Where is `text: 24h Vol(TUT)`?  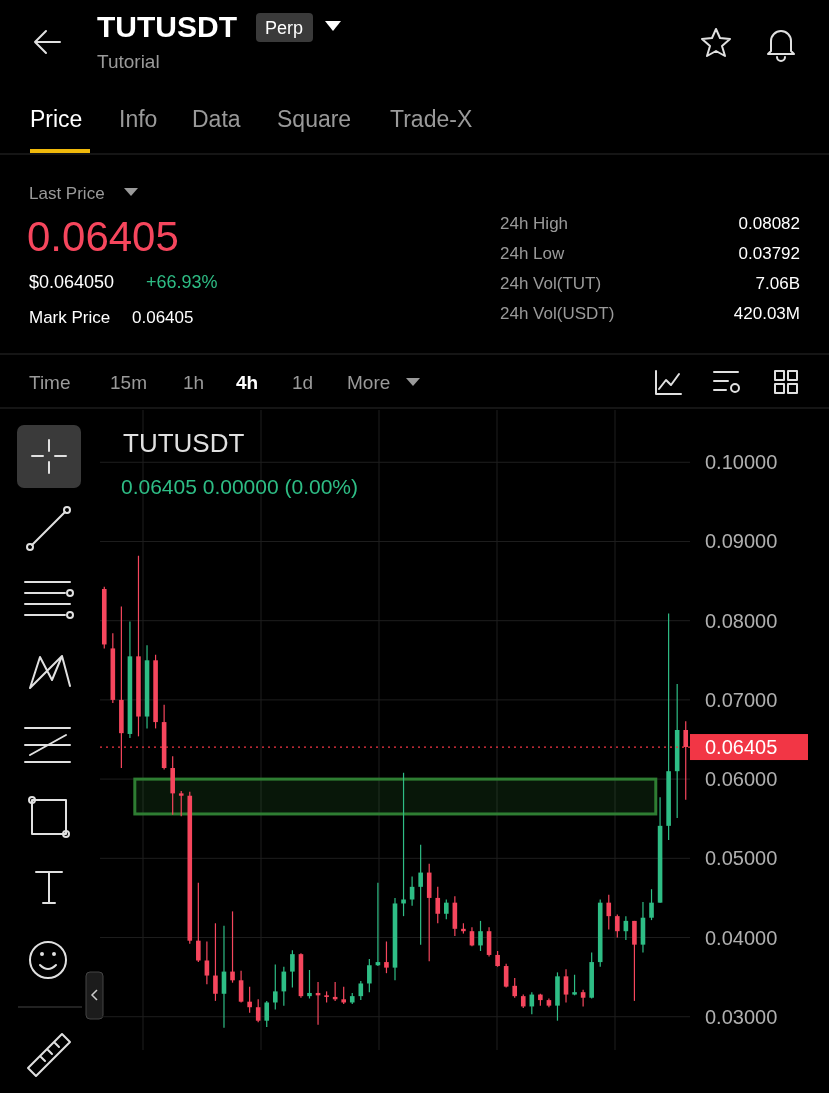
text: 24h Vol(TUT) is located at coordinates (551, 283).